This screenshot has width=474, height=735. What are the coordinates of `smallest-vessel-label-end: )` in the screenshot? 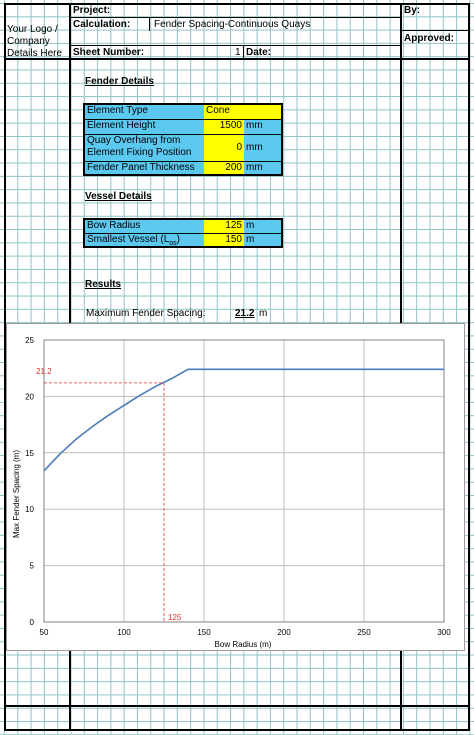 It's located at (178, 239).